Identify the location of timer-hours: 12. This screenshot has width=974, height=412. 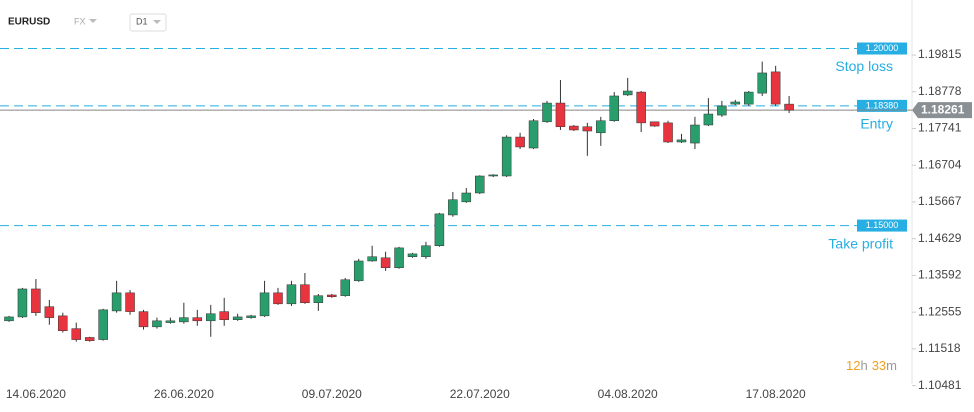
(853, 365).